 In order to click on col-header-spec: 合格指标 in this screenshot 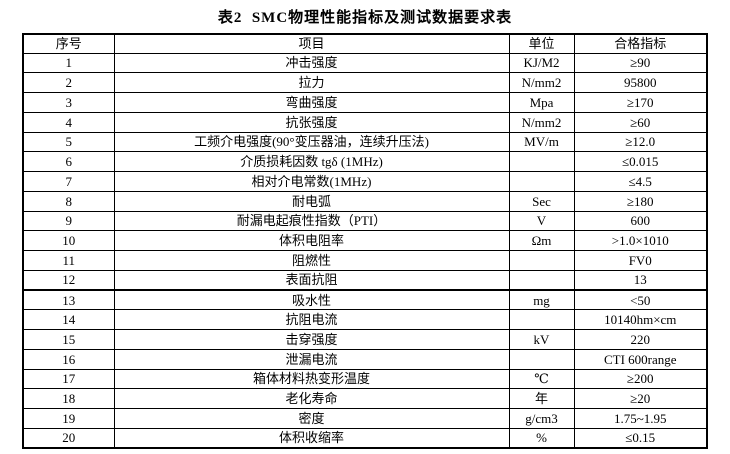, I will do `click(640, 43)`.